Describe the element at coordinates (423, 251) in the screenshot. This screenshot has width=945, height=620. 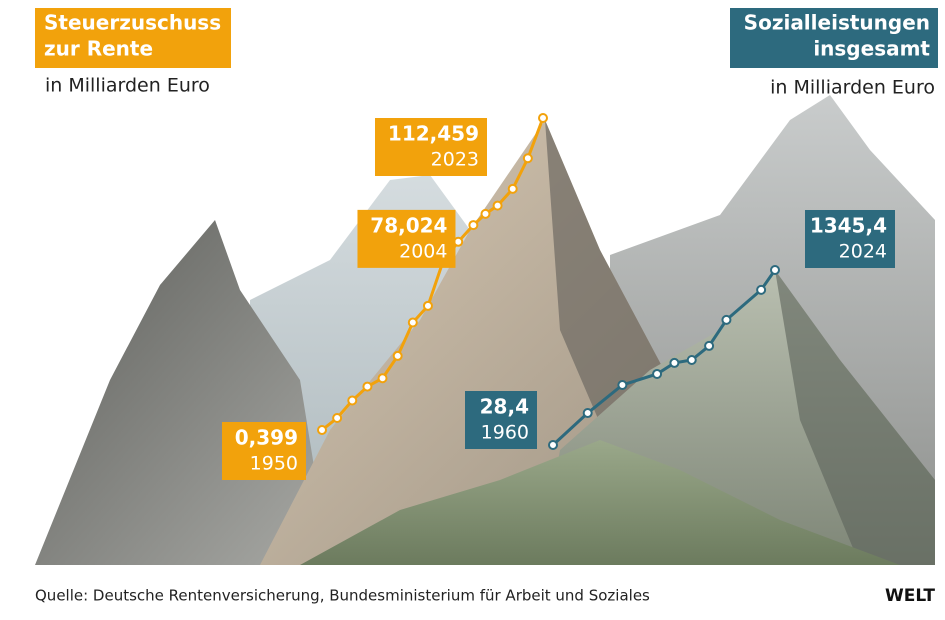
I see `year-label: 2004` at that location.